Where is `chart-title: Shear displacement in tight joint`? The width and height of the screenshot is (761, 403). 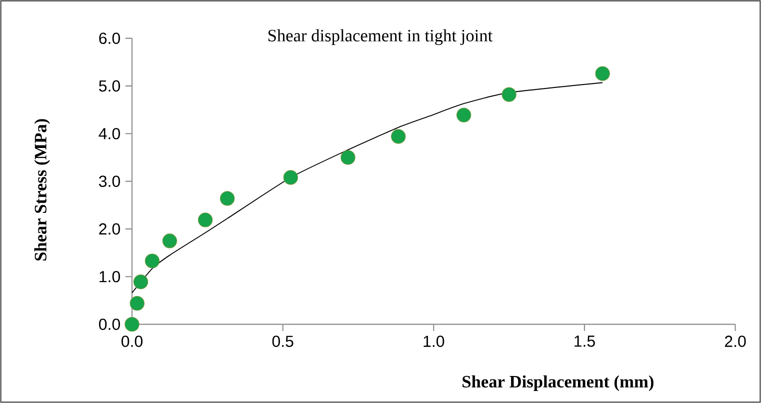
chart-title: Shear displacement in tight joint is located at coordinates (380, 37).